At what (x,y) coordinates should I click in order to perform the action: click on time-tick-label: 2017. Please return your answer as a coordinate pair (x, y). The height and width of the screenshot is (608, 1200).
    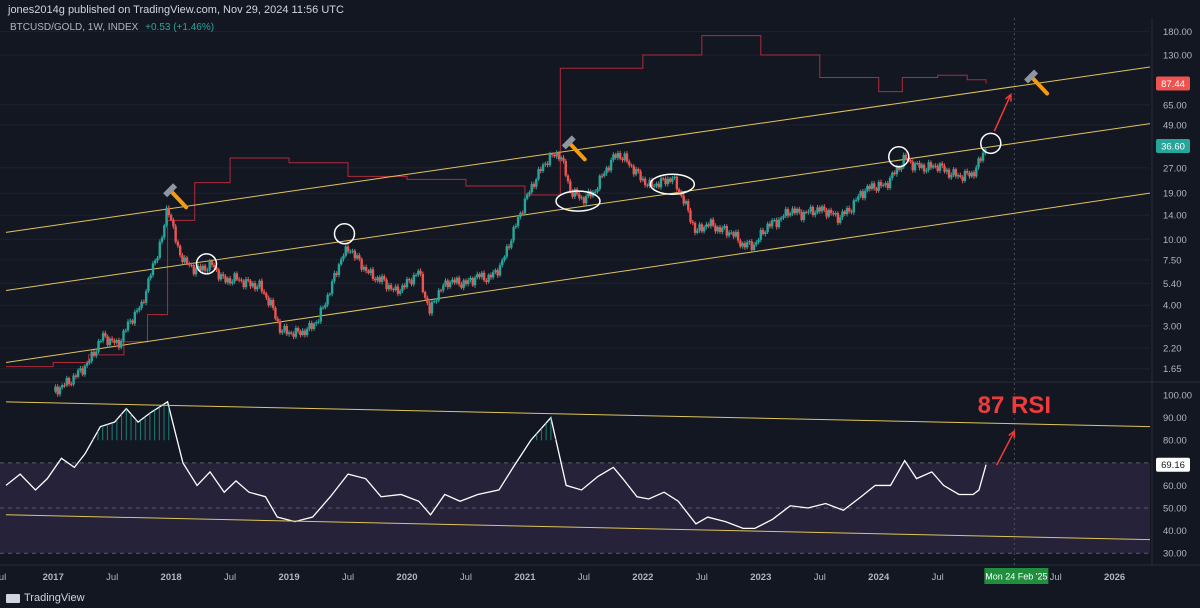
    Looking at the image, I should click on (53, 577).